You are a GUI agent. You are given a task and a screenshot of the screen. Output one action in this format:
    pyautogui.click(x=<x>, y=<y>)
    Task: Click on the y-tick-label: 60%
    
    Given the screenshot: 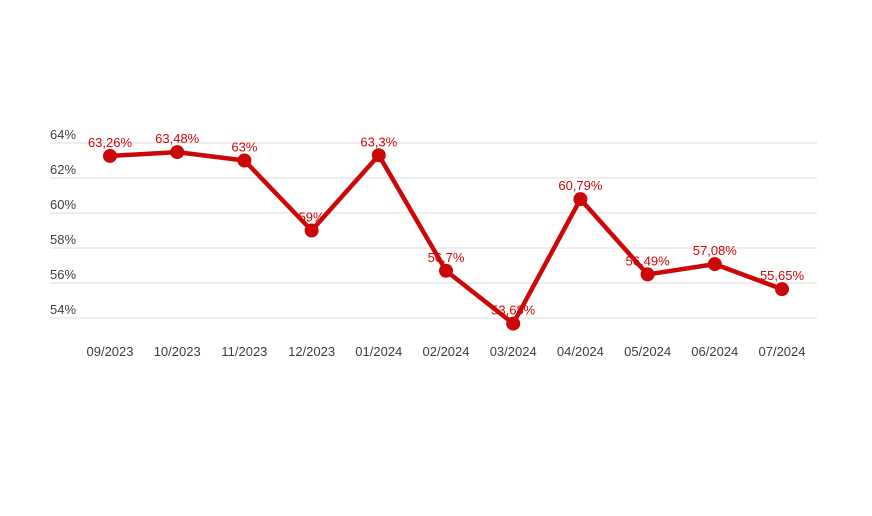 What is the action you would take?
    pyautogui.click(x=63, y=204)
    